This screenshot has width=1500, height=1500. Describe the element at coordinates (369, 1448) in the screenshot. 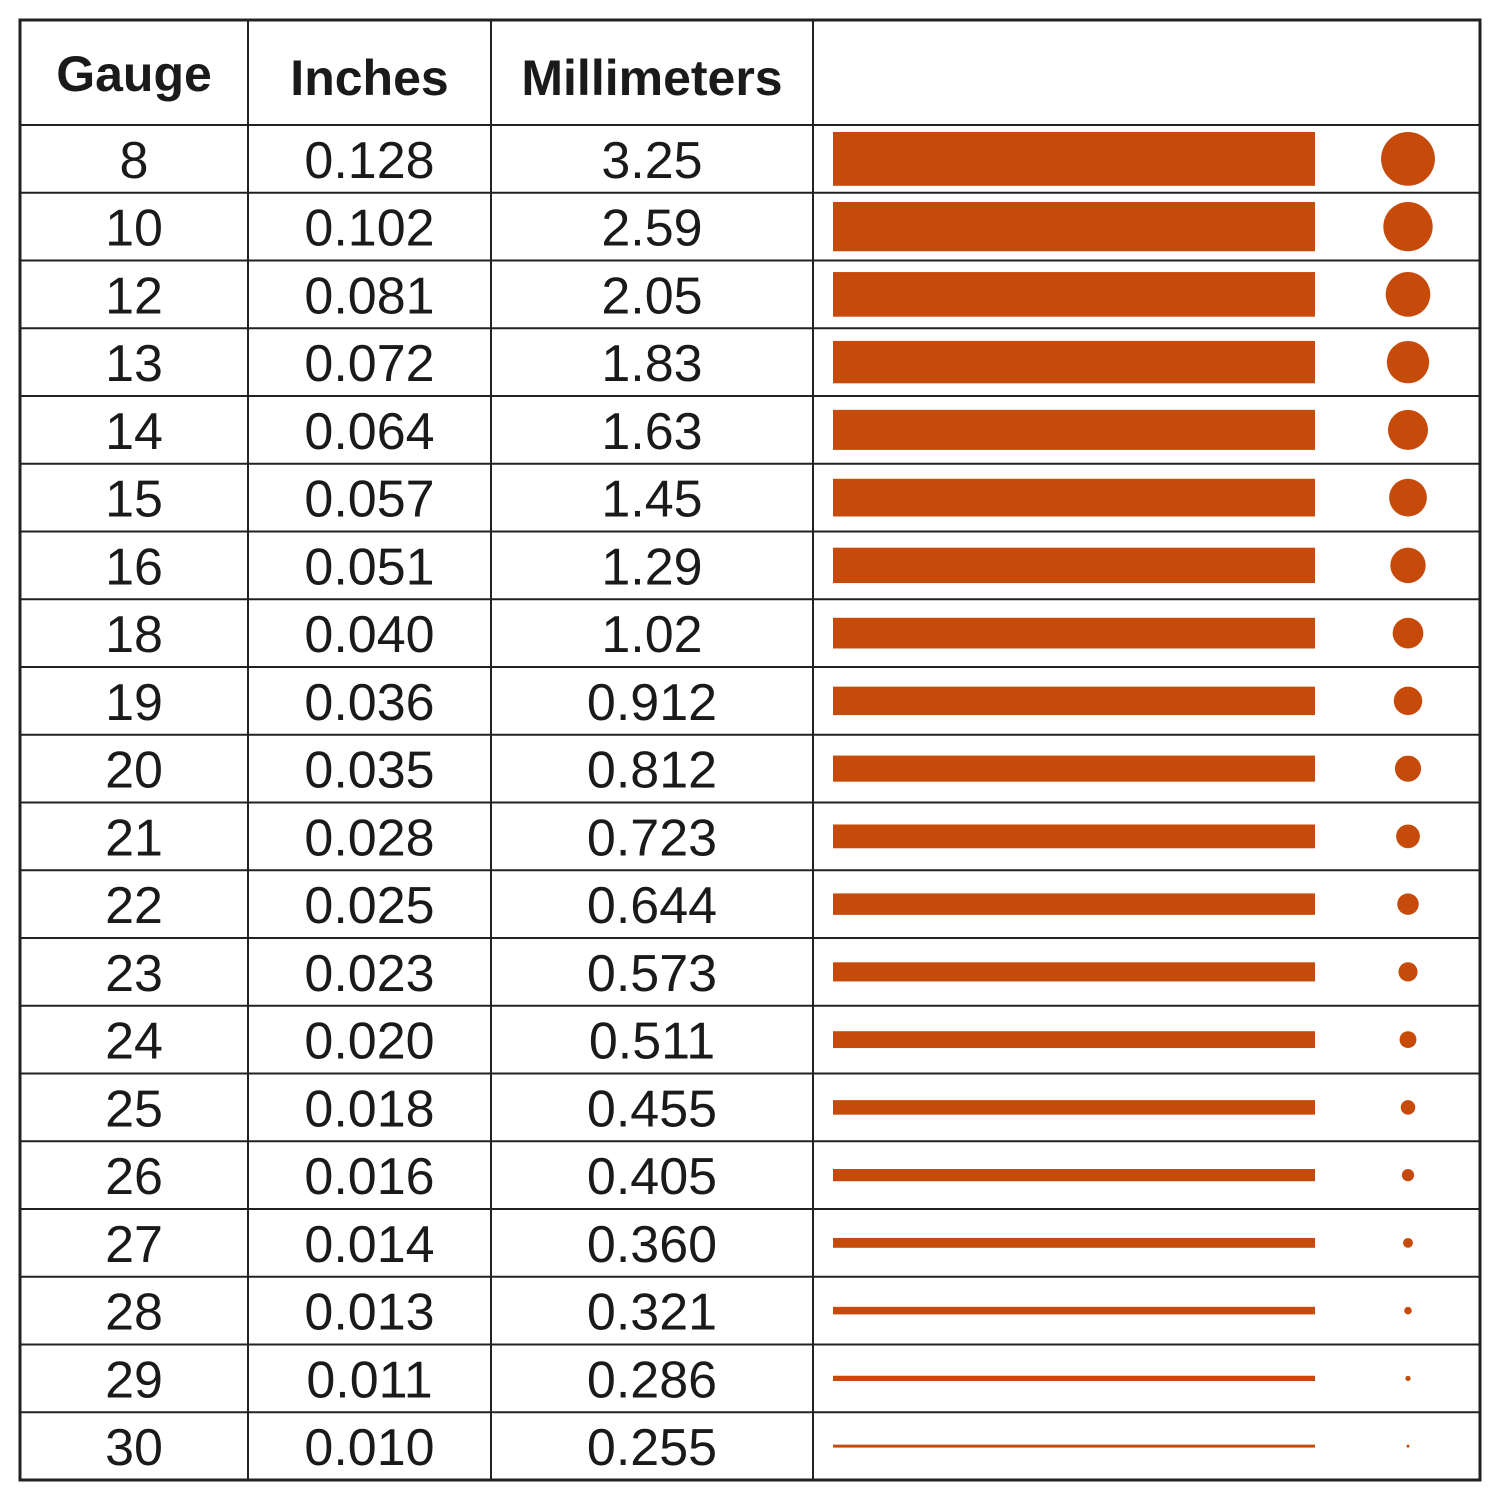

I see `table-cell: 0.010` at that location.